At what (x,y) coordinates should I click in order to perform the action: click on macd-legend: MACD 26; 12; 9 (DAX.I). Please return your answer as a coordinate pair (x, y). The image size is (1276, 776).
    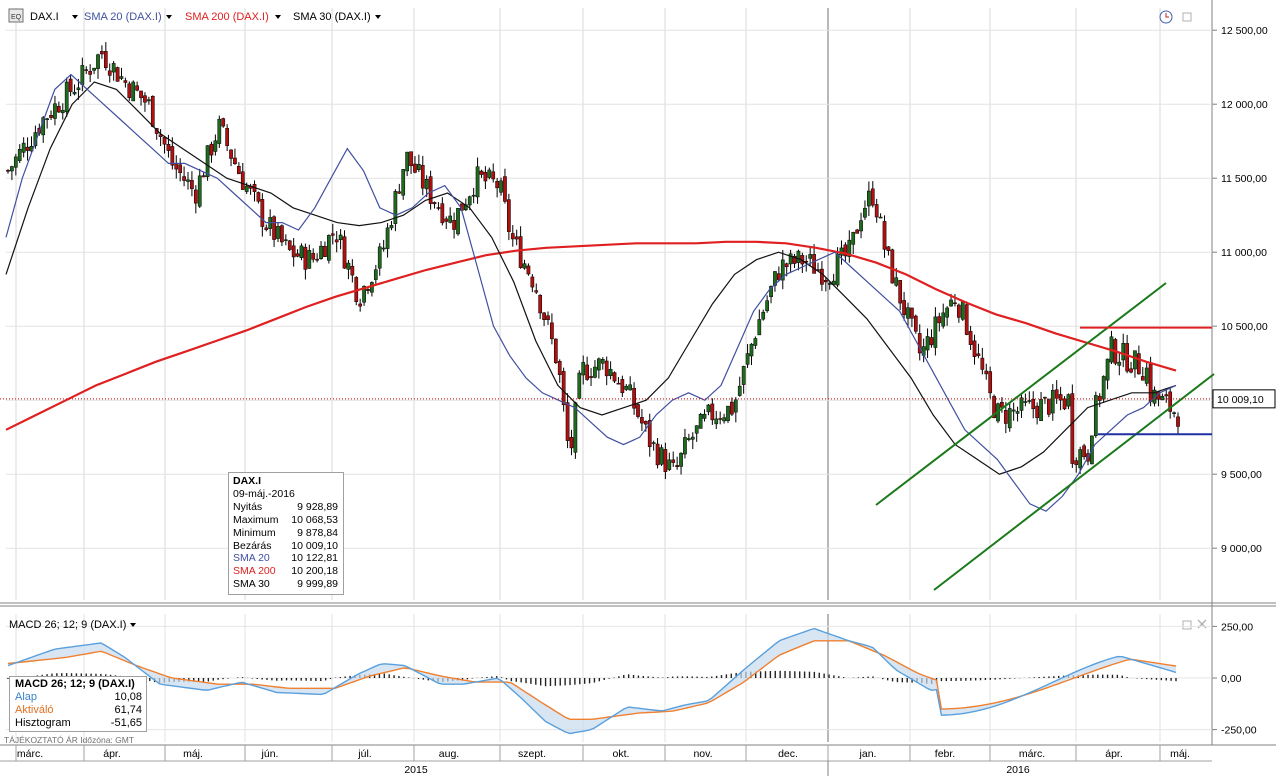
    Looking at the image, I should click on (67, 625).